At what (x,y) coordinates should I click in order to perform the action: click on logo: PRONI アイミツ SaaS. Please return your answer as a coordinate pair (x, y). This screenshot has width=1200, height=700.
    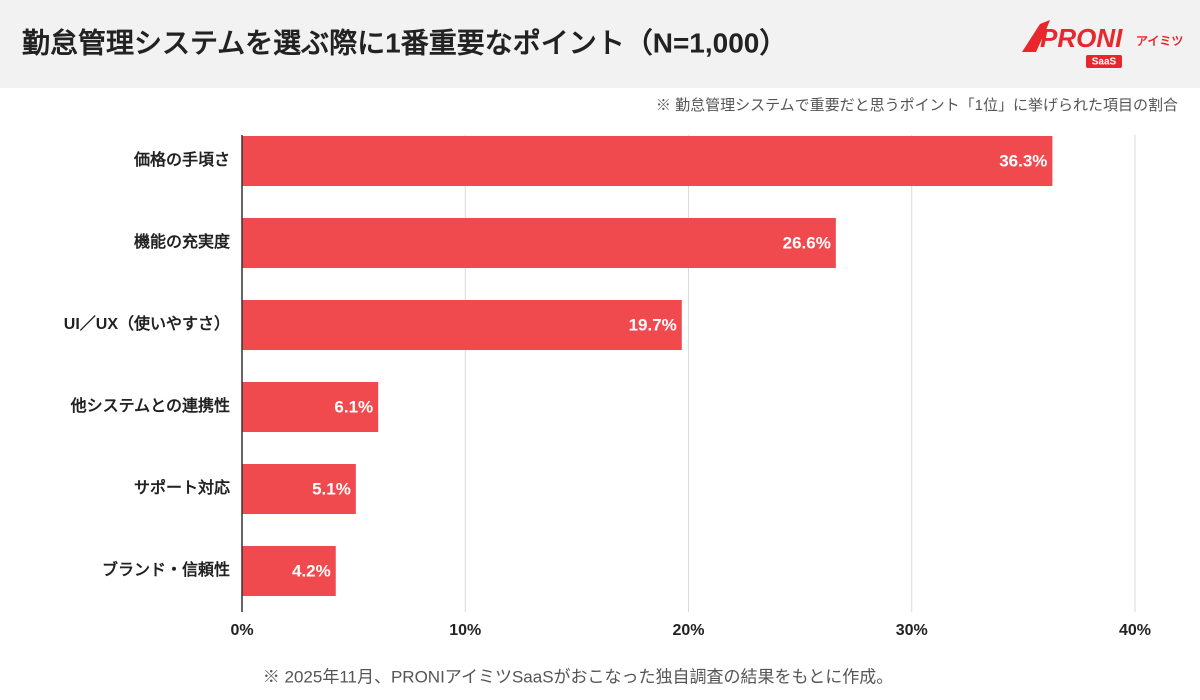
    Looking at the image, I should click on (1102, 44).